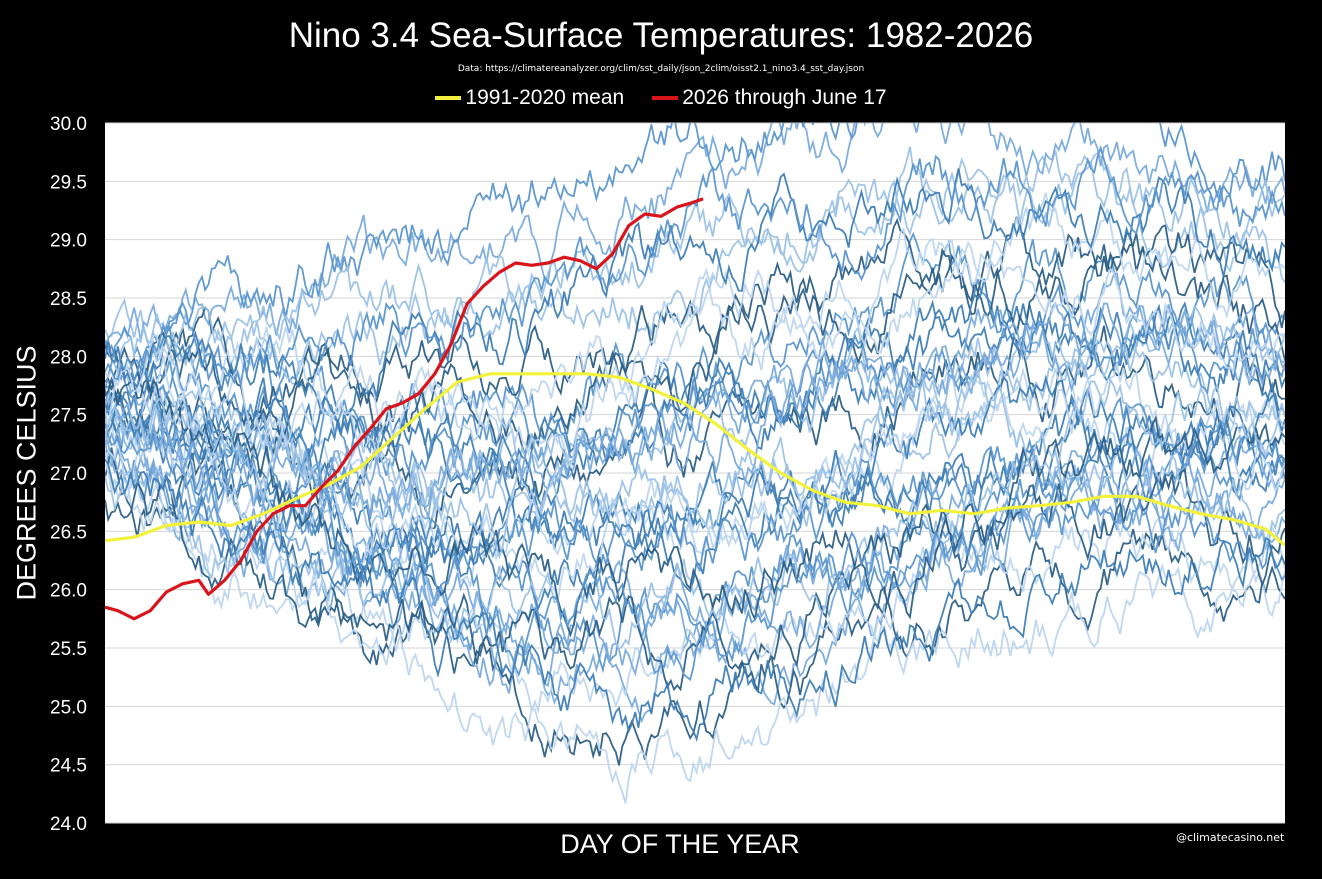 This screenshot has width=1322, height=879. Describe the element at coordinates (68, 474) in the screenshot. I see `y-tick-label-6: 27.0` at that location.